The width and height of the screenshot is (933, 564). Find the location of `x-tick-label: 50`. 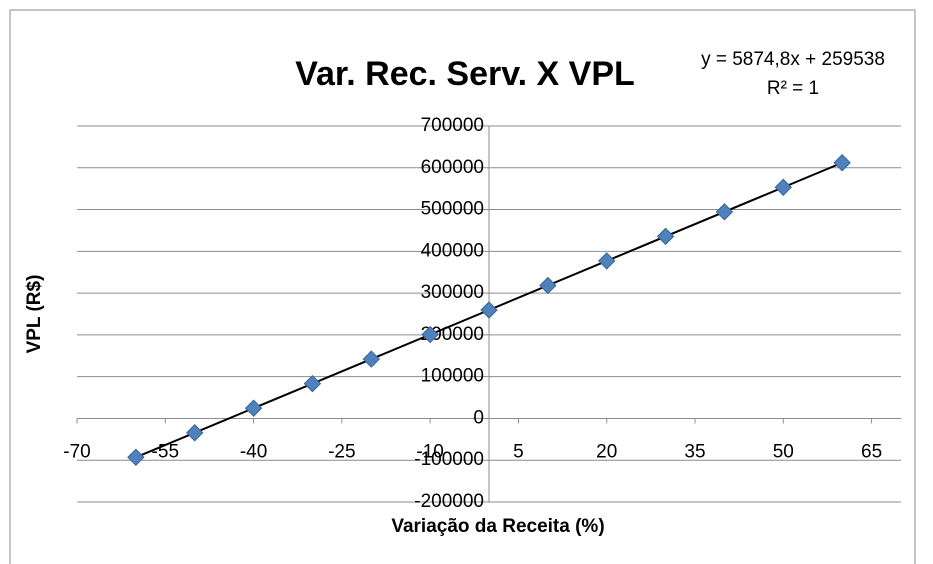

x-tick-label: 50 is located at coordinates (783, 451).